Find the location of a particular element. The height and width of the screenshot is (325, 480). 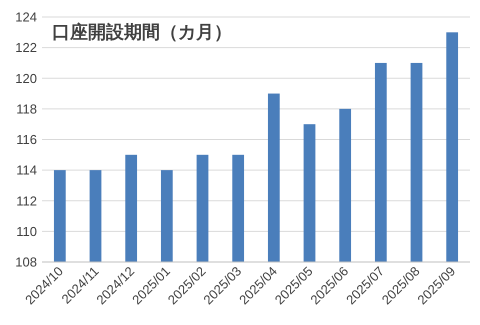

chart-title: 口座開設期間（カ月） is located at coordinates (142, 32).